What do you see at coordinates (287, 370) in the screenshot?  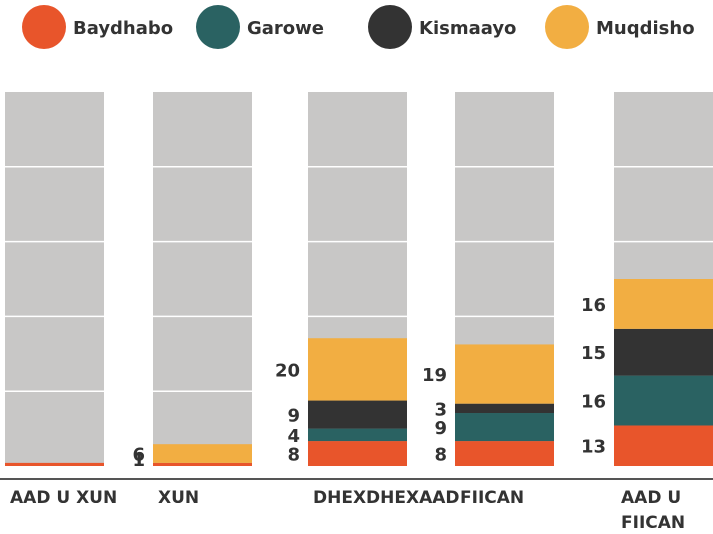 I see `value-label: 20` at bounding box center [287, 370].